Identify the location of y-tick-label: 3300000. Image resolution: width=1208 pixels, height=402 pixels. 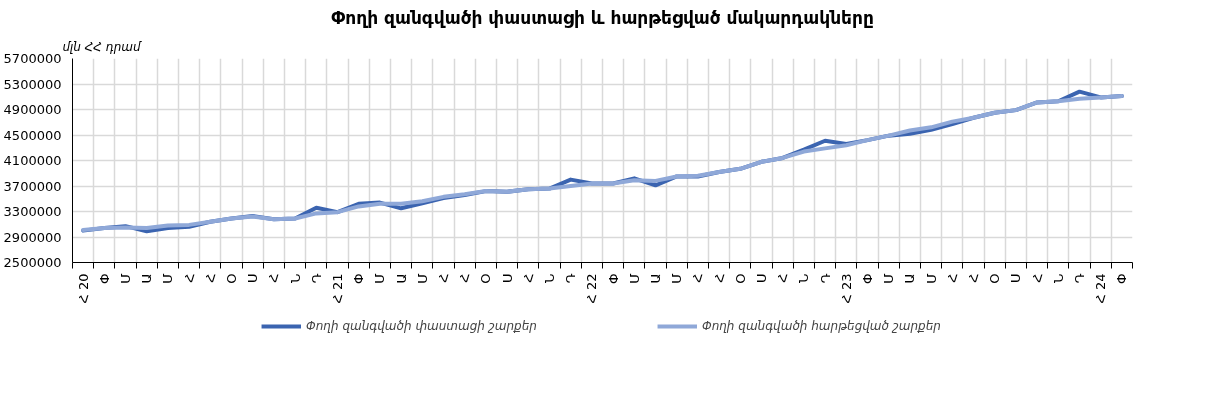
(32, 211).